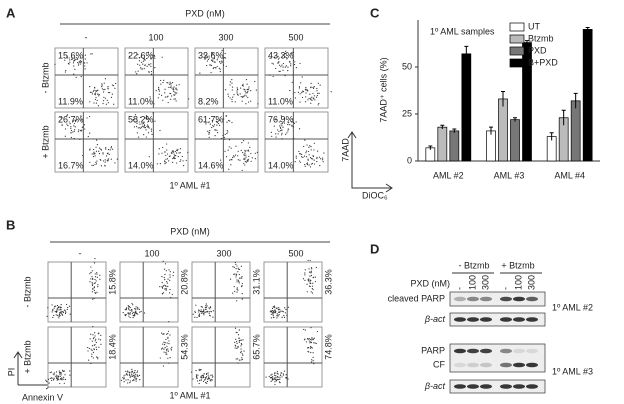 The width and height of the screenshot is (624, 404). I want to click on row-label: + Btzmb, so click(45, 141).